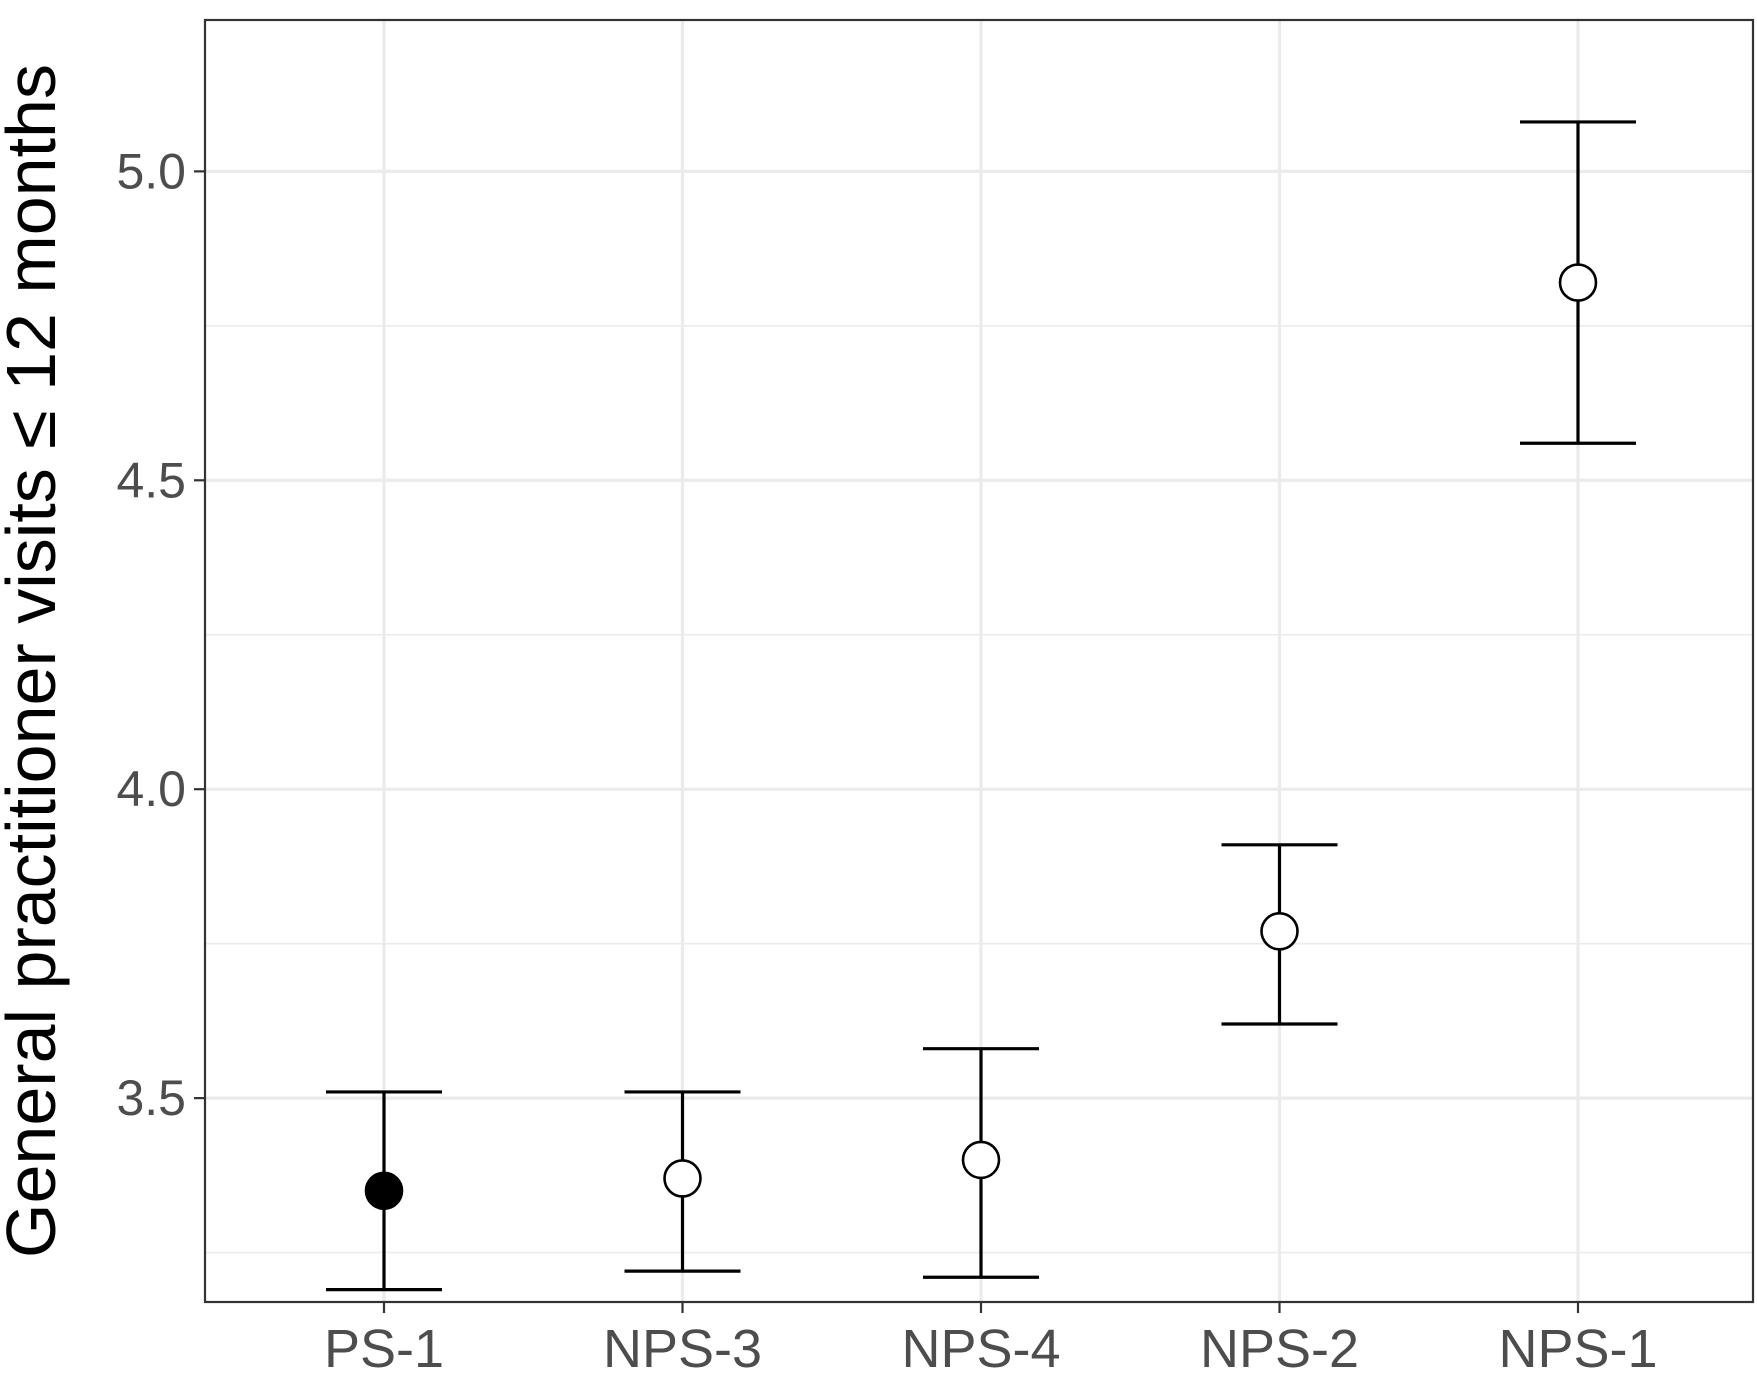 This screenshot has width=1757, height=1374. Describe the element at coordinates (151, 171) in the screenshot. I see `y-tick-label: 5.0` at that location.